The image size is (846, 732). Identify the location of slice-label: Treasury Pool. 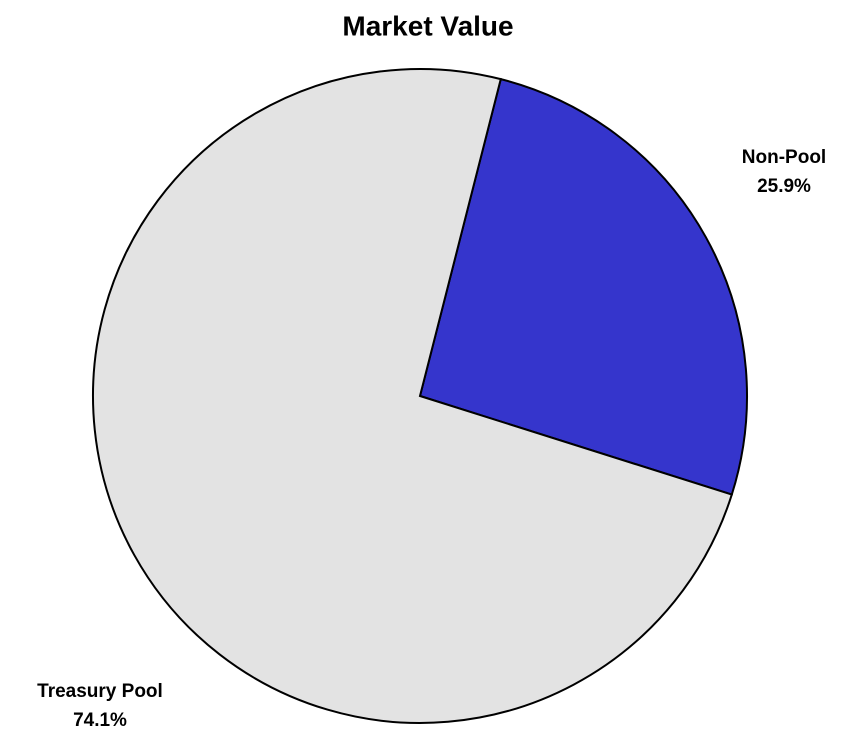
(100, 691).